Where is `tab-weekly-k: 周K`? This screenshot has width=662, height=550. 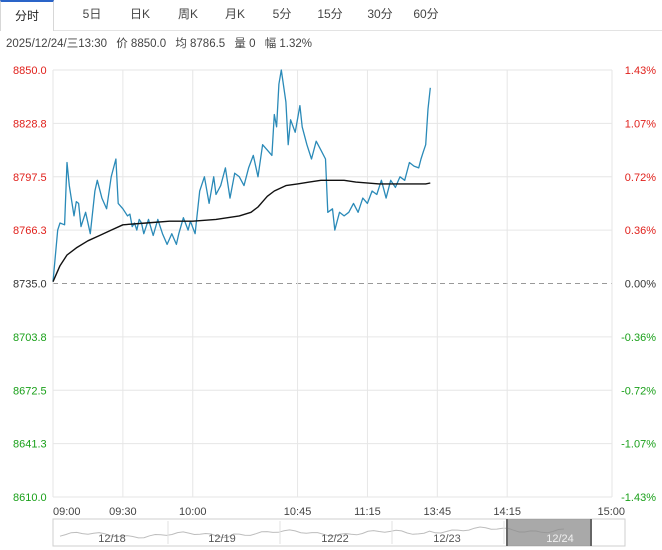 tab-weekly-k: 周K is located at coordinates (187, 14).